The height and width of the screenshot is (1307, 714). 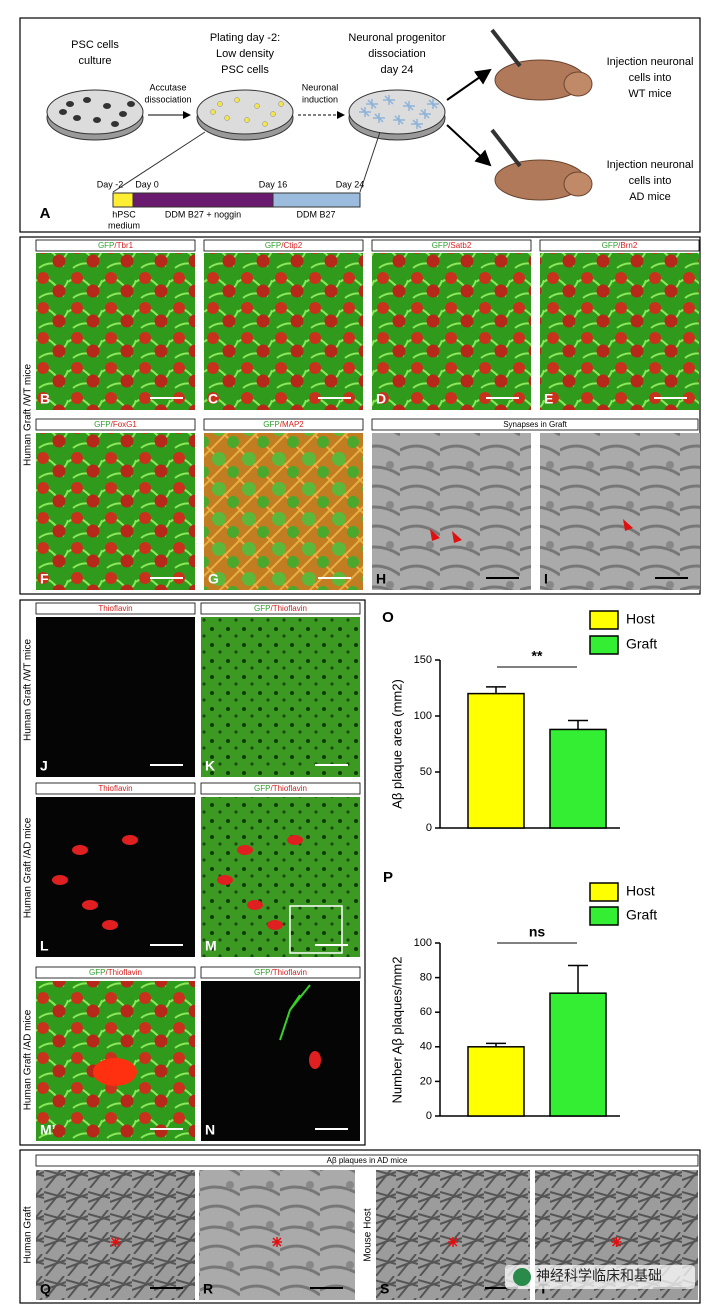 I want to click on stain-red: Thioflavin, so click(x=115, y=608).